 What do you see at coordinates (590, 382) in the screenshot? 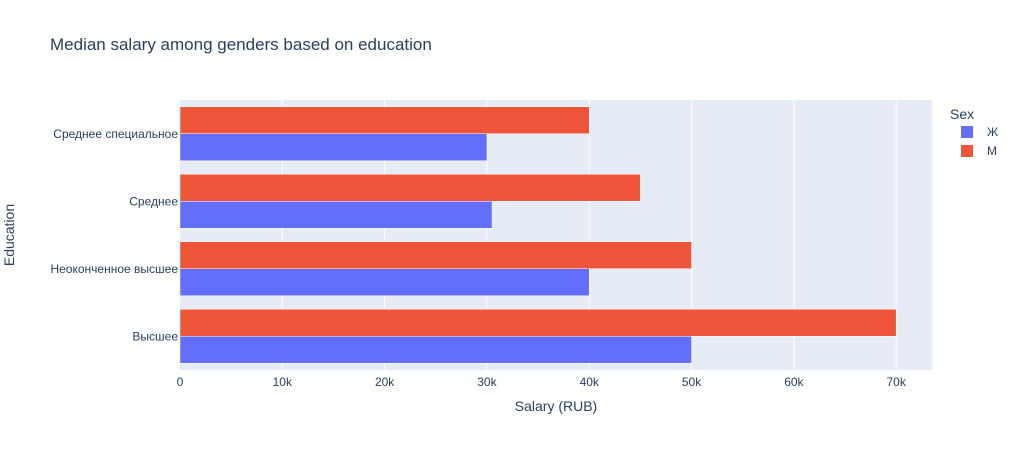
I see `x-tick-label: 40k` at bounding box center [590, 382].